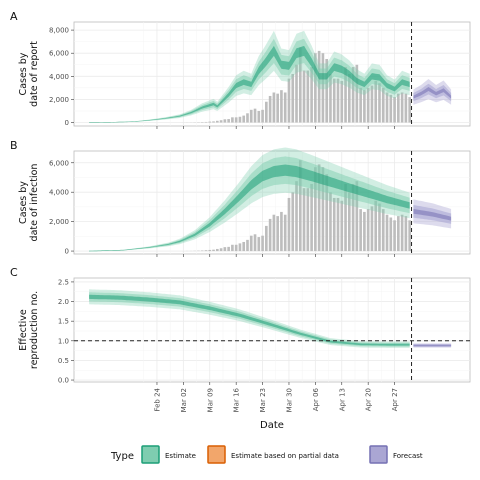  Describe the element at coordinates (210, 400) in the screenshot. I see `xtick-label: Mar 09` at that location.